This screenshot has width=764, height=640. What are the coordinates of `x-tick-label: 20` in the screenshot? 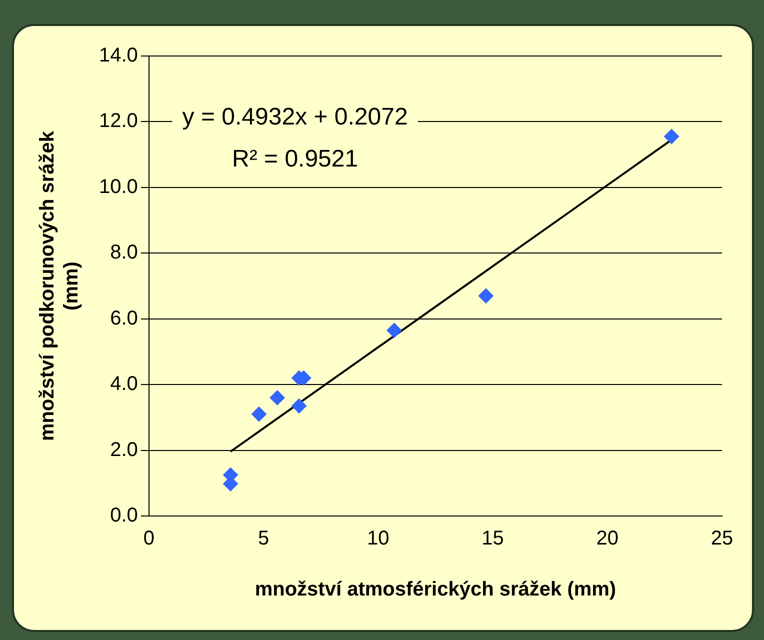 It's located at (607, 539).